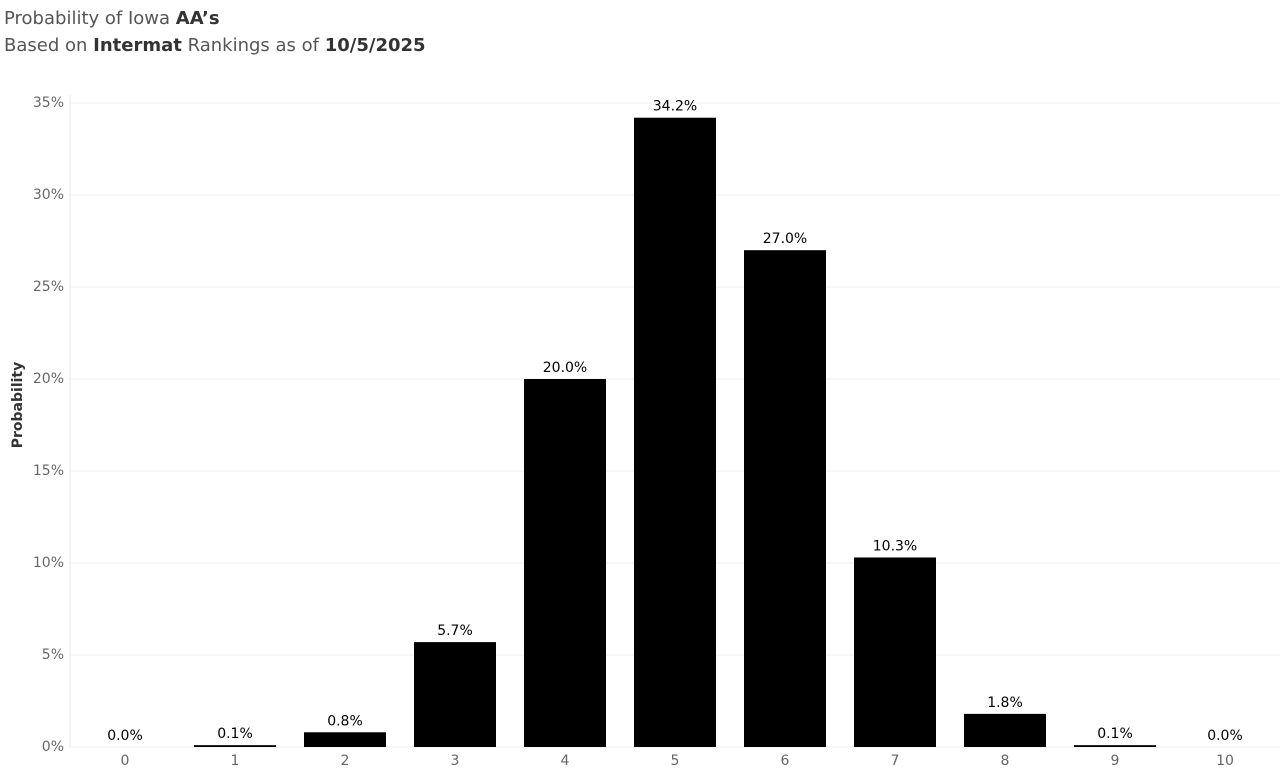 The height and width of the screenshot is (772, 1280). What do you see at coordinates (895, 546) in the screenshot?
I see `value-label: 10.3%` at bounding box center [895, 546].